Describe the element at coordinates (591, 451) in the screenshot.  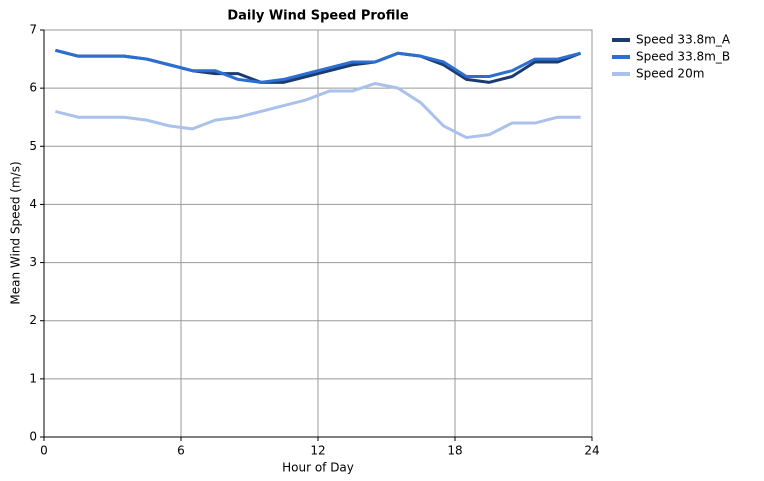
I see `x-tick-label: 24` at that location.